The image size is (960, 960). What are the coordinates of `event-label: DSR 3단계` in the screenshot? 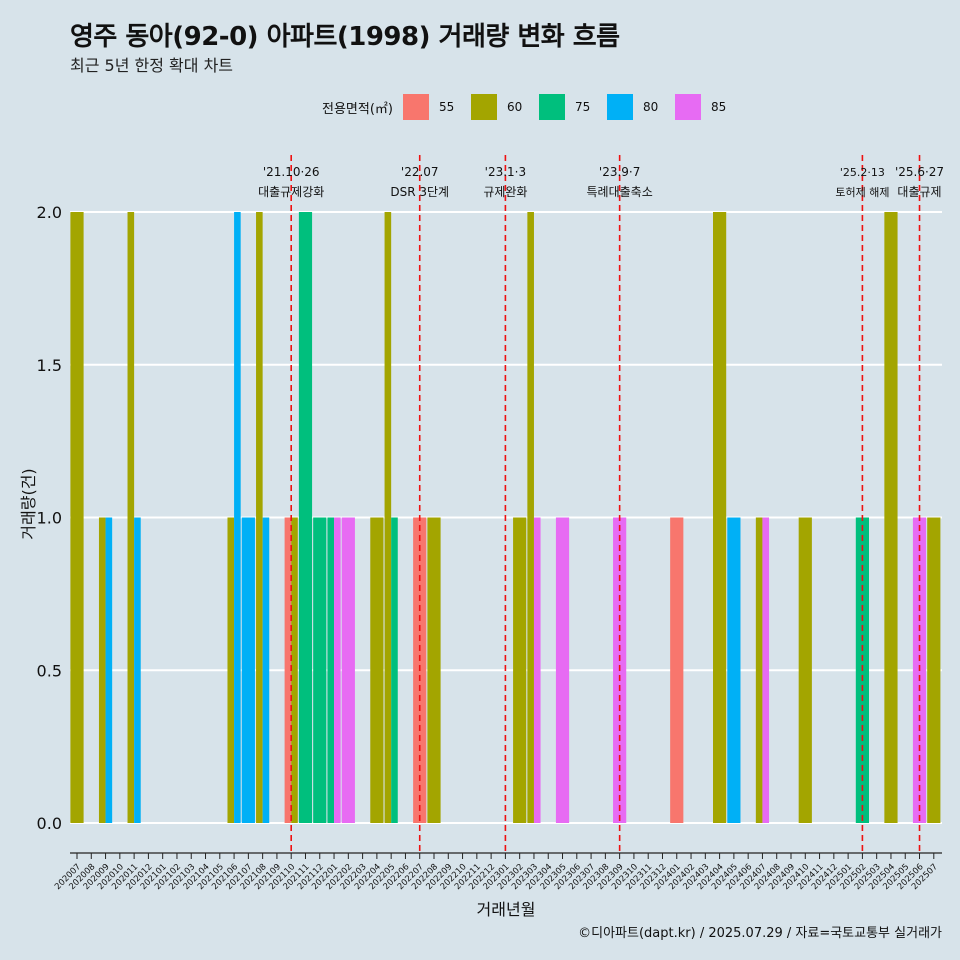 It's located at (419, 192).